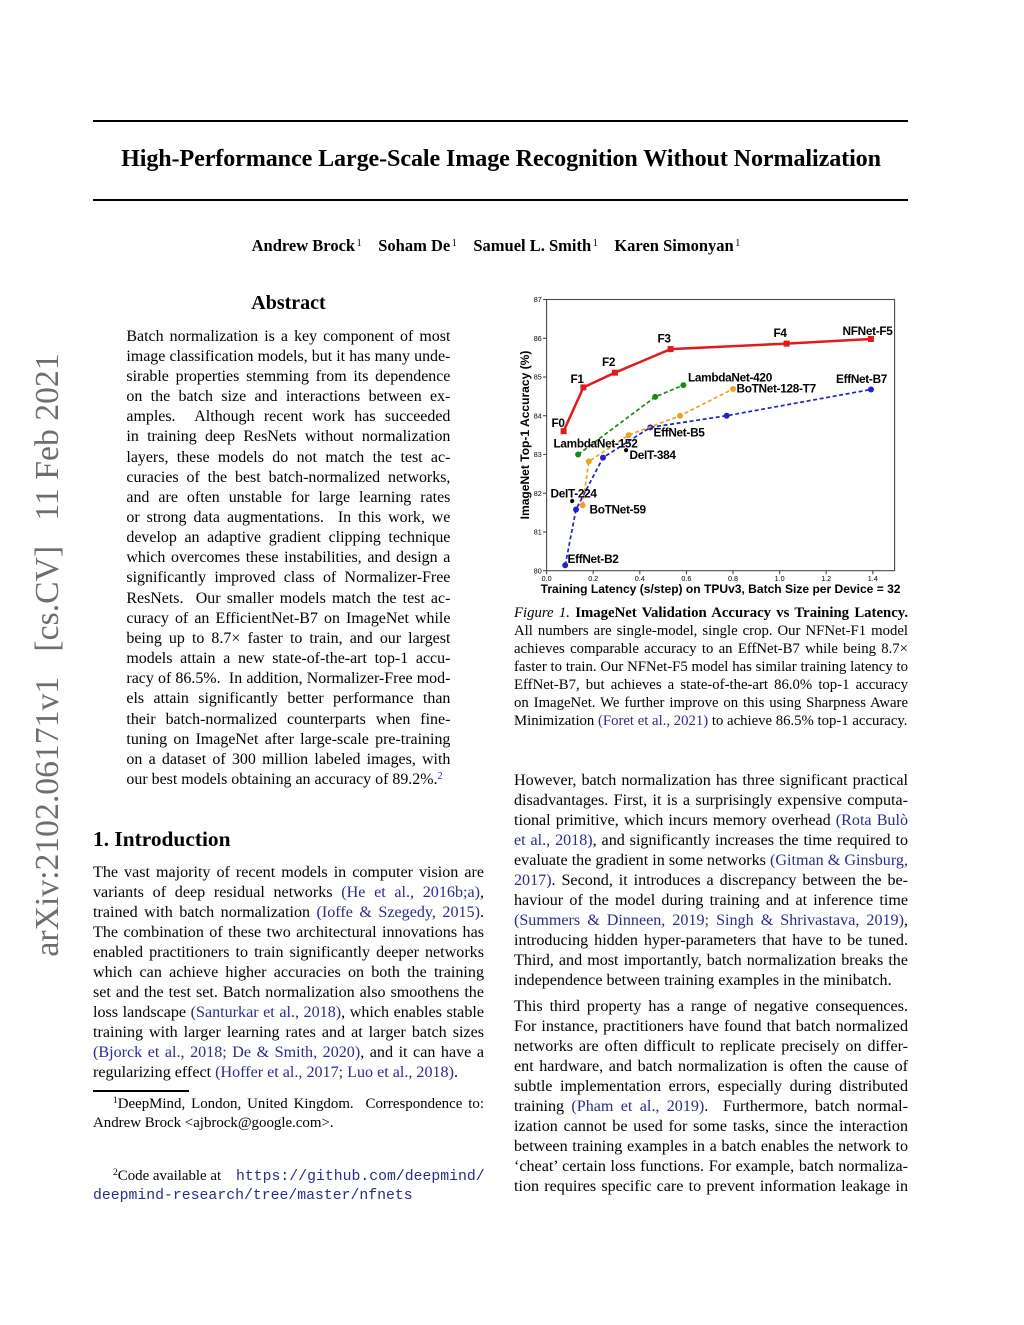 The image size is (1024, 1325). I want to click on svg-text: 84, so click(538, 415).